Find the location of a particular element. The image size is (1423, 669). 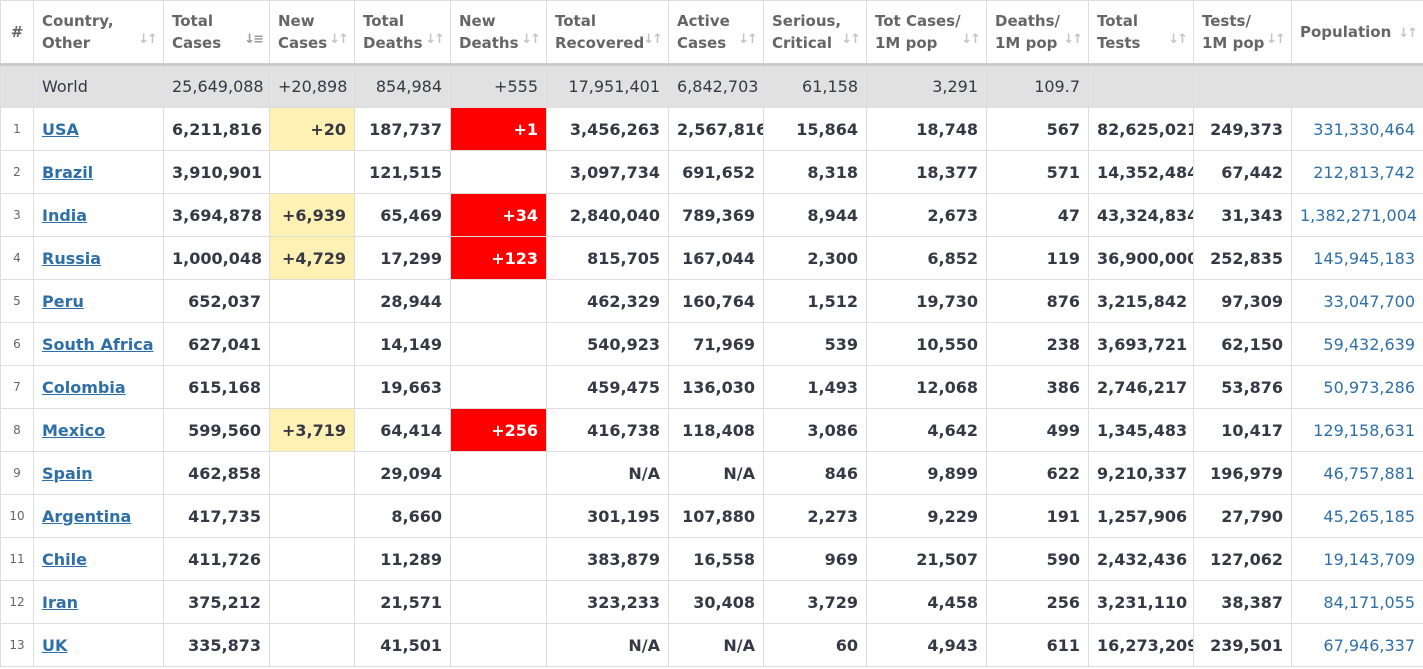

country-link: Colombia is located at coordinates (84, 387).